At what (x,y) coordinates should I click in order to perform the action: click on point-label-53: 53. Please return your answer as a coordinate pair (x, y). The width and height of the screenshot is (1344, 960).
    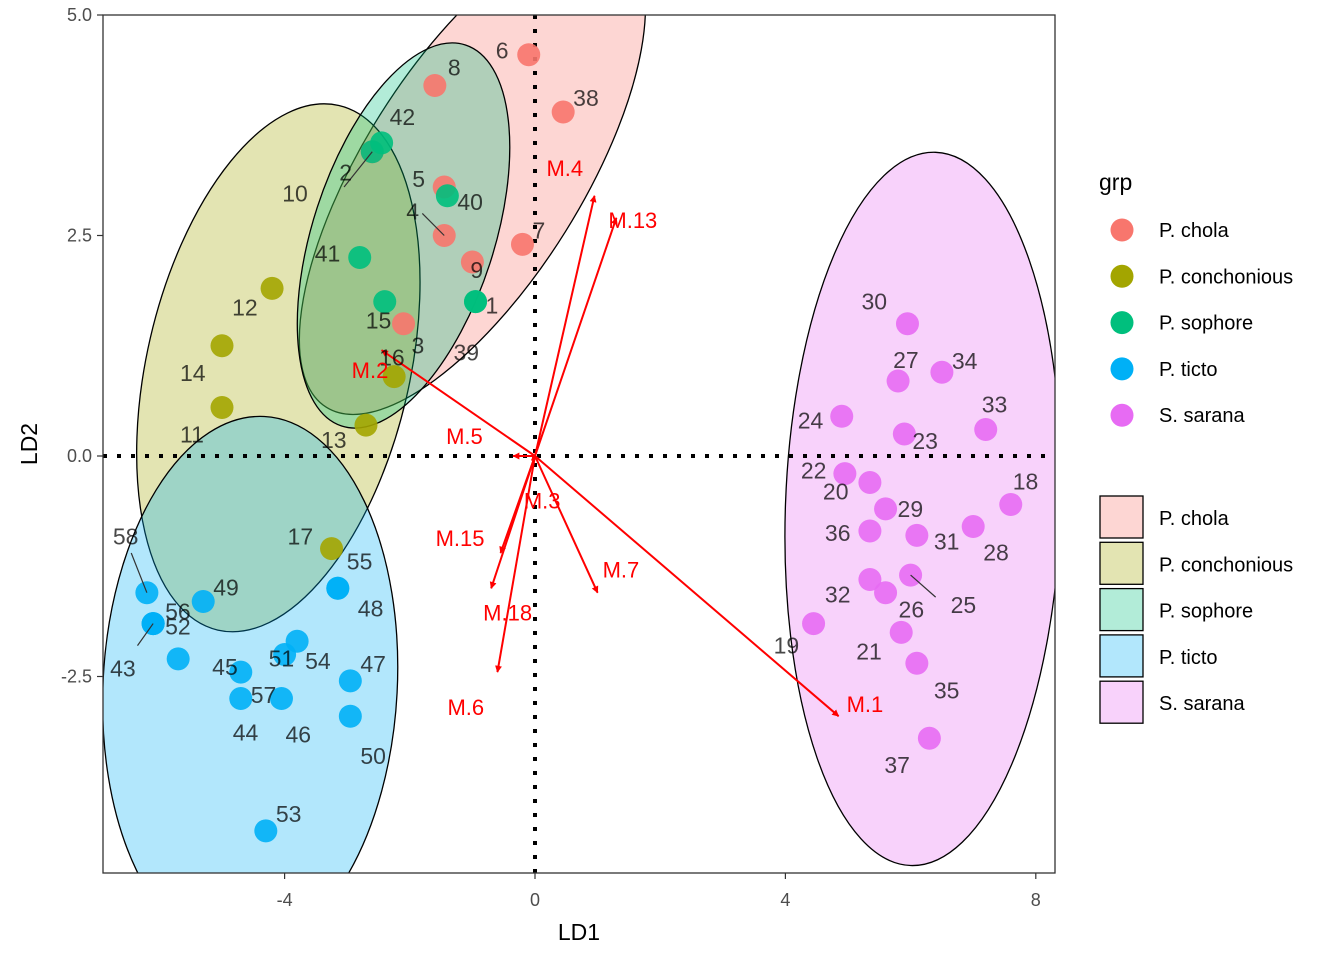
    Looking at the image, I should click on (289, 814).